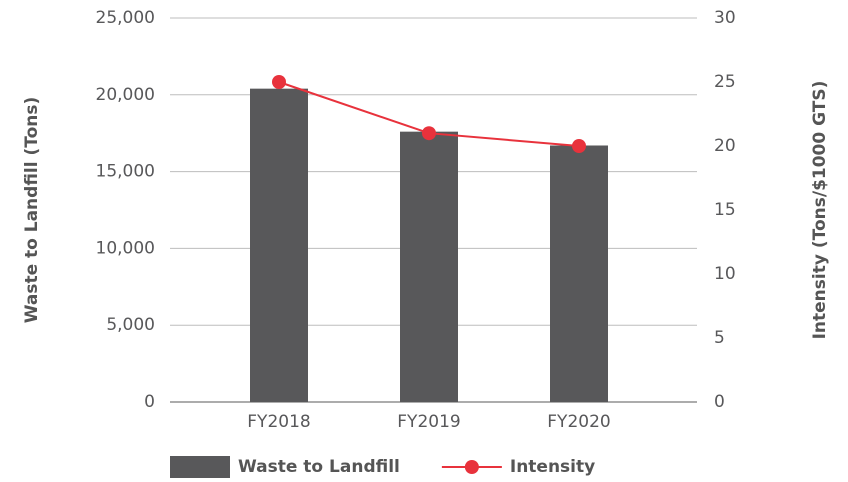  What do you see at coordinates (125, 248) in the screenshot?
I see `y-tick-label: 10,000` at bounding box center [125, 248].